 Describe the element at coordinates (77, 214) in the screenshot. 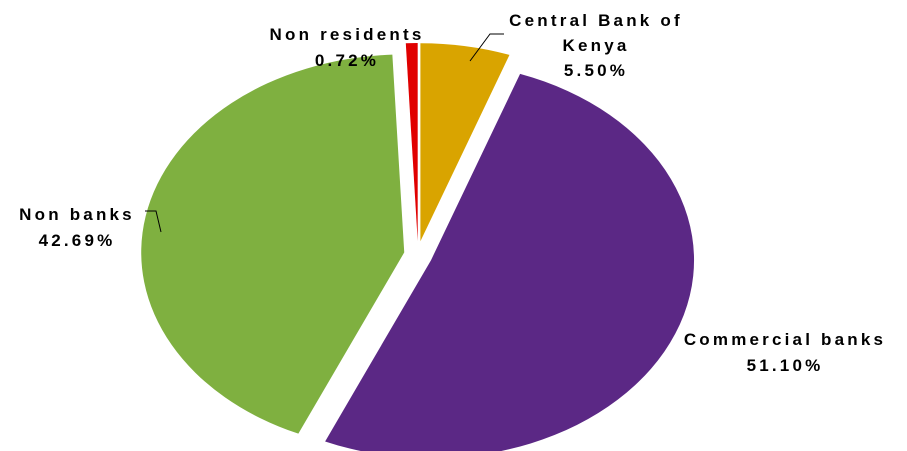

I see `slice-label-non-banks-line1: Non banks` at that location.